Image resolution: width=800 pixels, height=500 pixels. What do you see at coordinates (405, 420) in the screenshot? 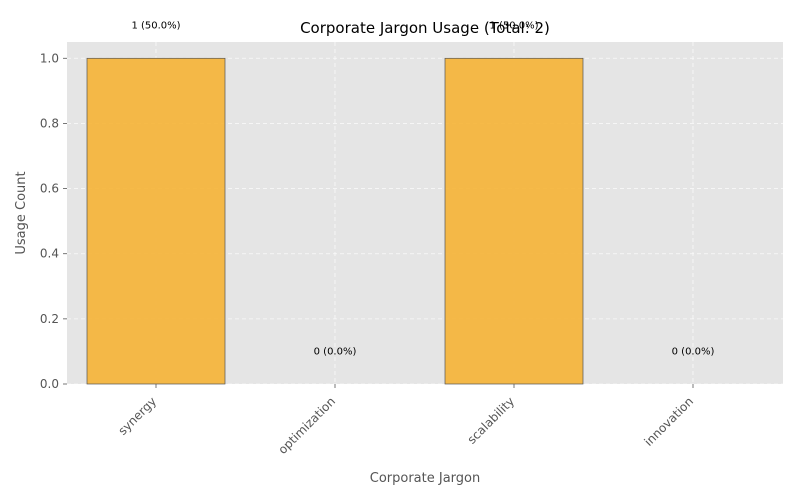
I see `x-axis: synergy optimization scalability innovation` at bounding box center [405, 420].